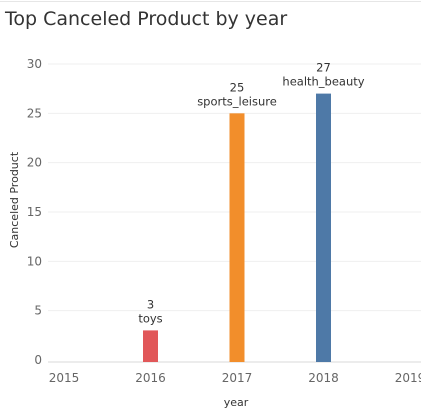 This screenshot has width=421, height=415. Describe the element at coordinates (14, 199) in the screenshot. I see `y-axis-title: Canceled Product` at that location.